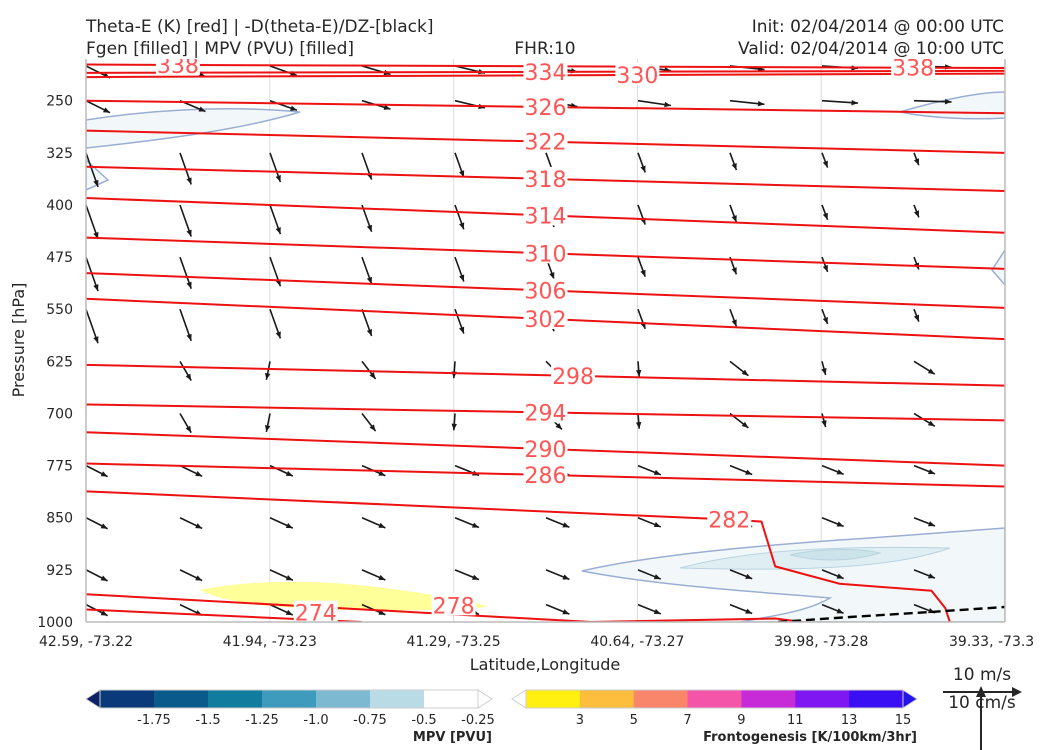 Image resolution: width=1050 pixels, height=750 pixels. I want to click on fgen-fill-yellow, so click(344, 596).